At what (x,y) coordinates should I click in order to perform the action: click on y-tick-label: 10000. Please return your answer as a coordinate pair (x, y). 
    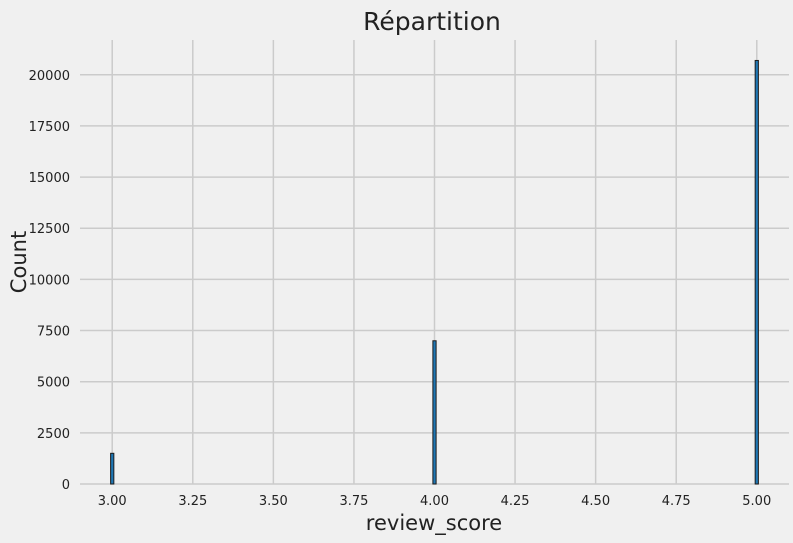
    Looking at the image, I should click on (49, 280).